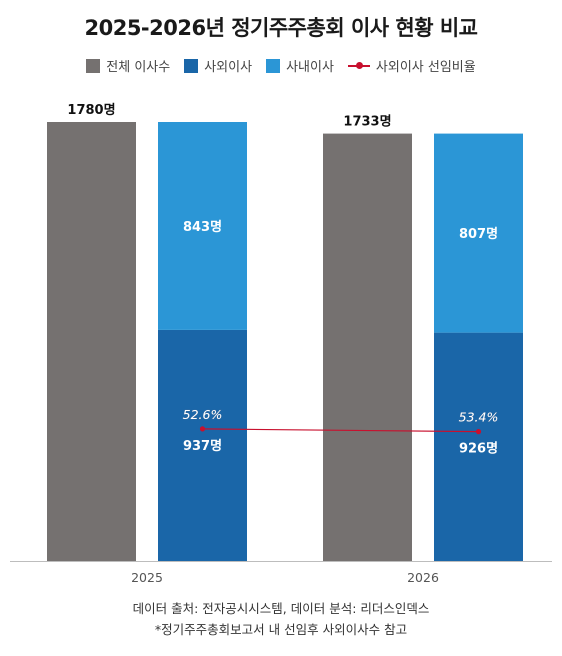 Image resolution: width=562 pixels, height=656 pixels. Describe the element at coordinates (91, 341) in the screenshot. I see `bar-total-2025` at that location.